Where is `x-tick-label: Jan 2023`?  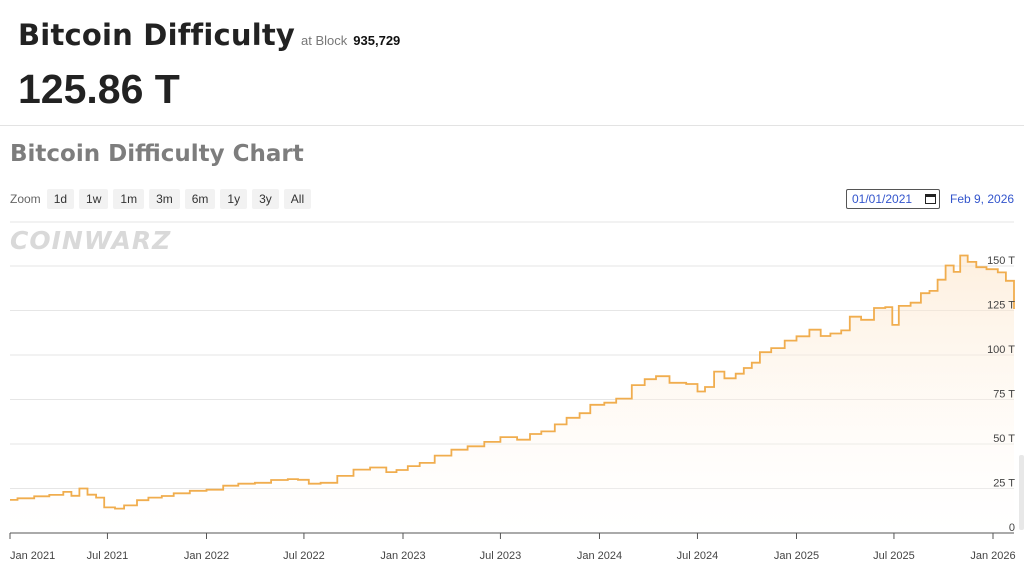
x-tick-label: Jan 2023 is located at coordinates (402, 556).